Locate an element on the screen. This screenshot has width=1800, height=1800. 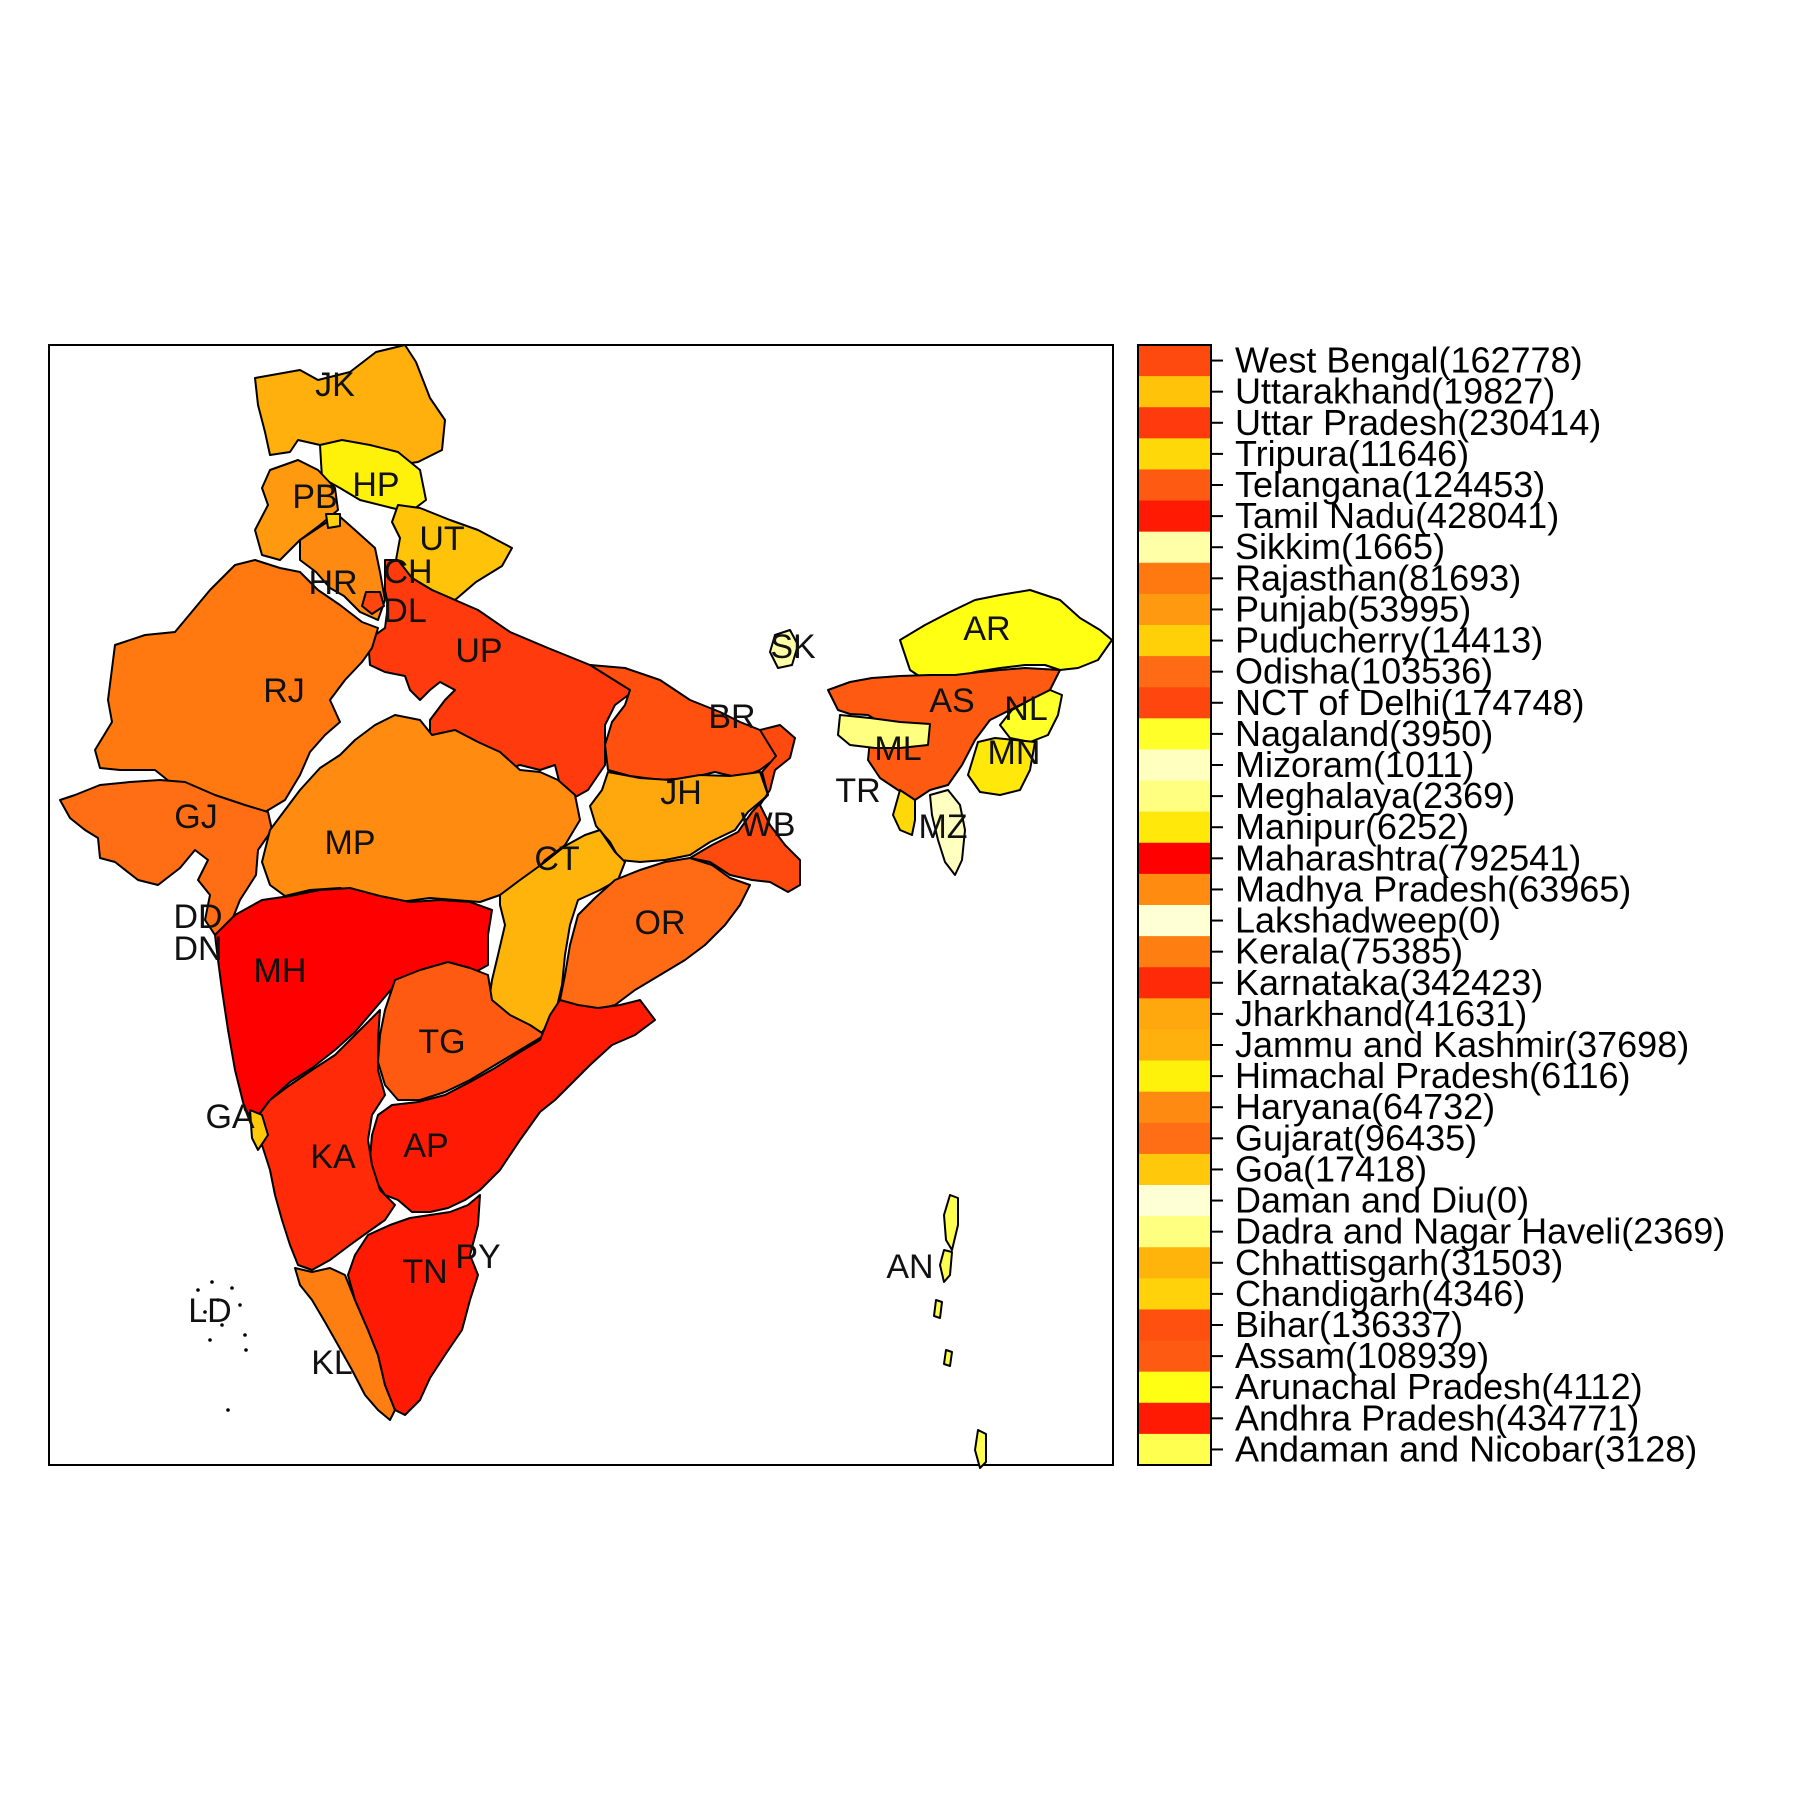
legend-label: Telangana(124453) is located at coordinates (1390, 484).